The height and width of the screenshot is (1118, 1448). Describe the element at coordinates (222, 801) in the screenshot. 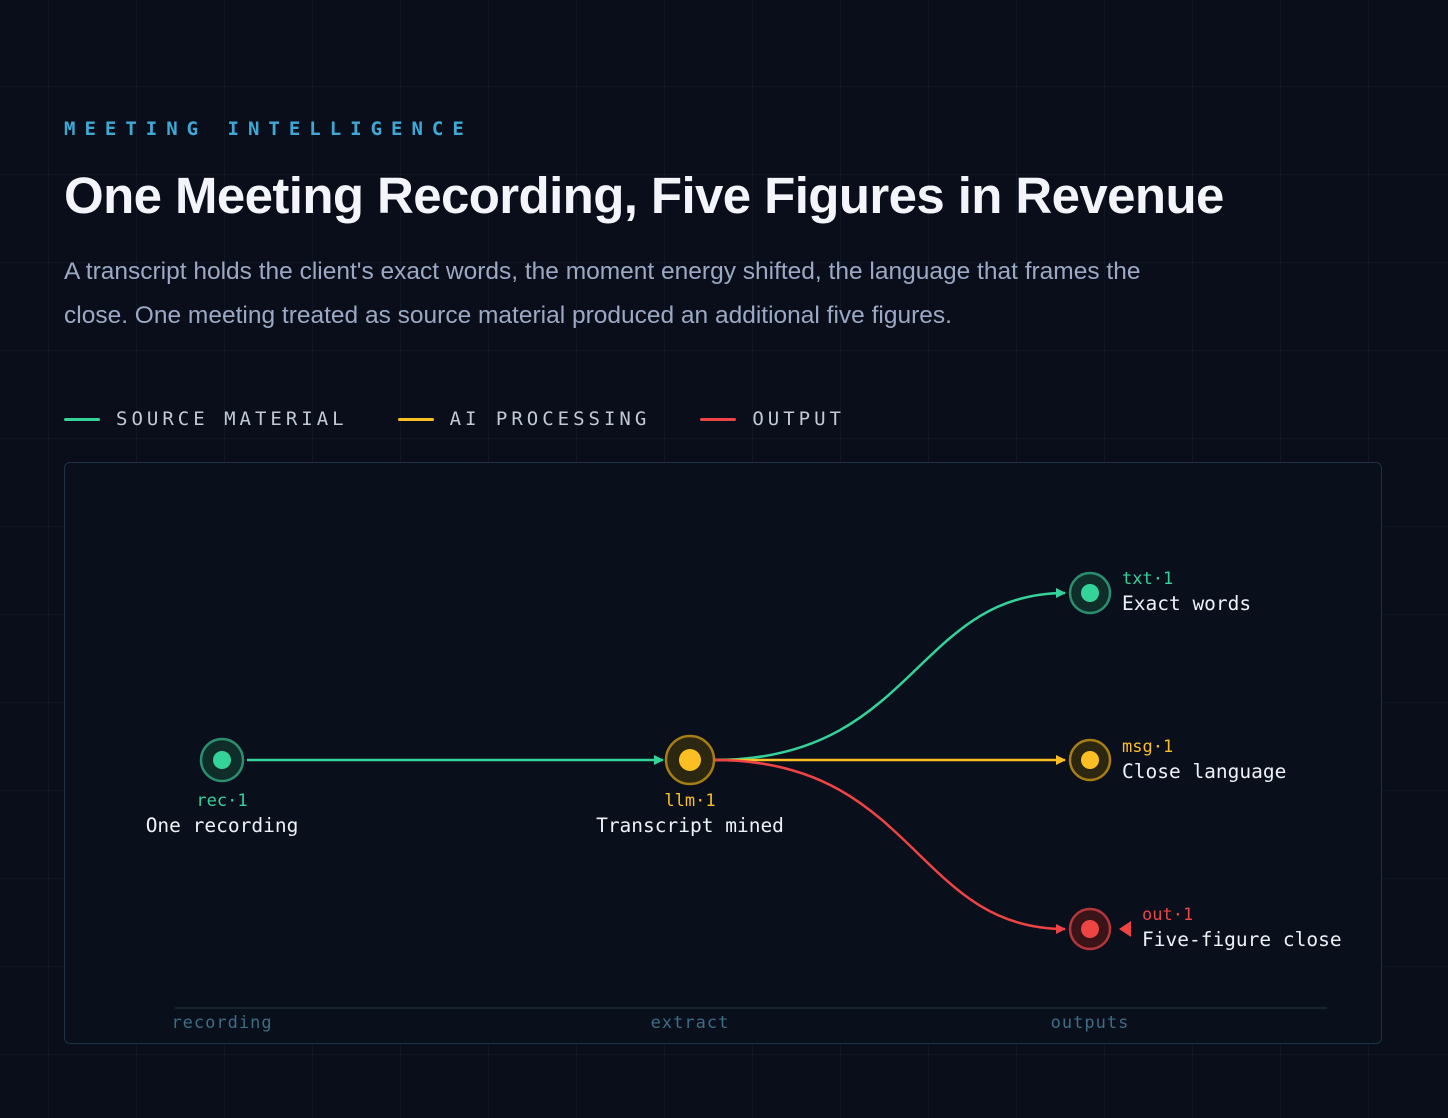

I see `node-rec-id: rec·1` at that location.